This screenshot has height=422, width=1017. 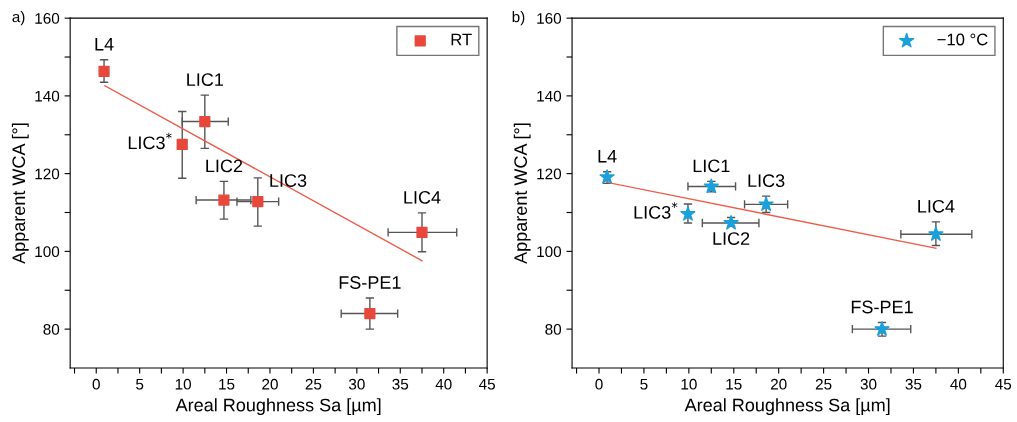 What do you see at coordinates (18, 18) in the screenshot?
I see `text: a)` at bounding box center [18, 18].